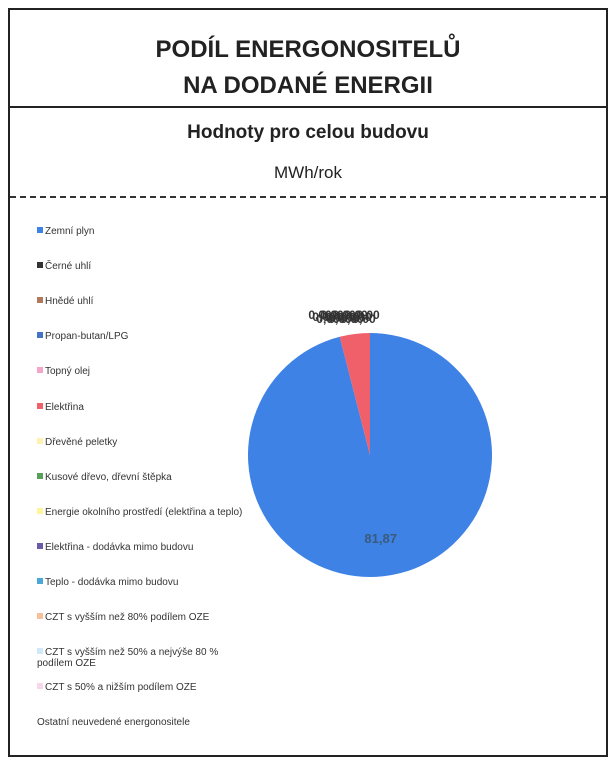  What do you see at coordinates (69, 302) in the screenshot?
I see `legend-label: Hnědé uhlí` at bounding box center [69, 302].